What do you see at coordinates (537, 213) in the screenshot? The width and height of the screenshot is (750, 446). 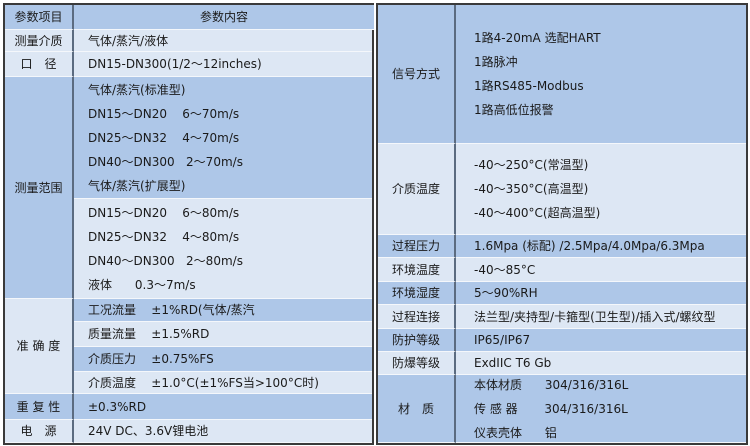 I see `value-line: -40～400°C(超高温型)` at bounding box center [537, 213].